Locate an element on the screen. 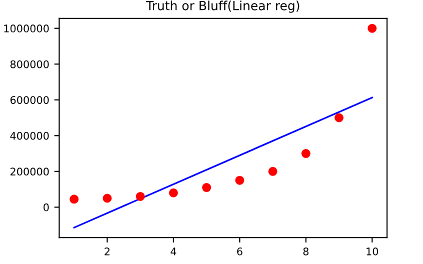  y-tick-label: 200000 is located at coordinates (29, 172).